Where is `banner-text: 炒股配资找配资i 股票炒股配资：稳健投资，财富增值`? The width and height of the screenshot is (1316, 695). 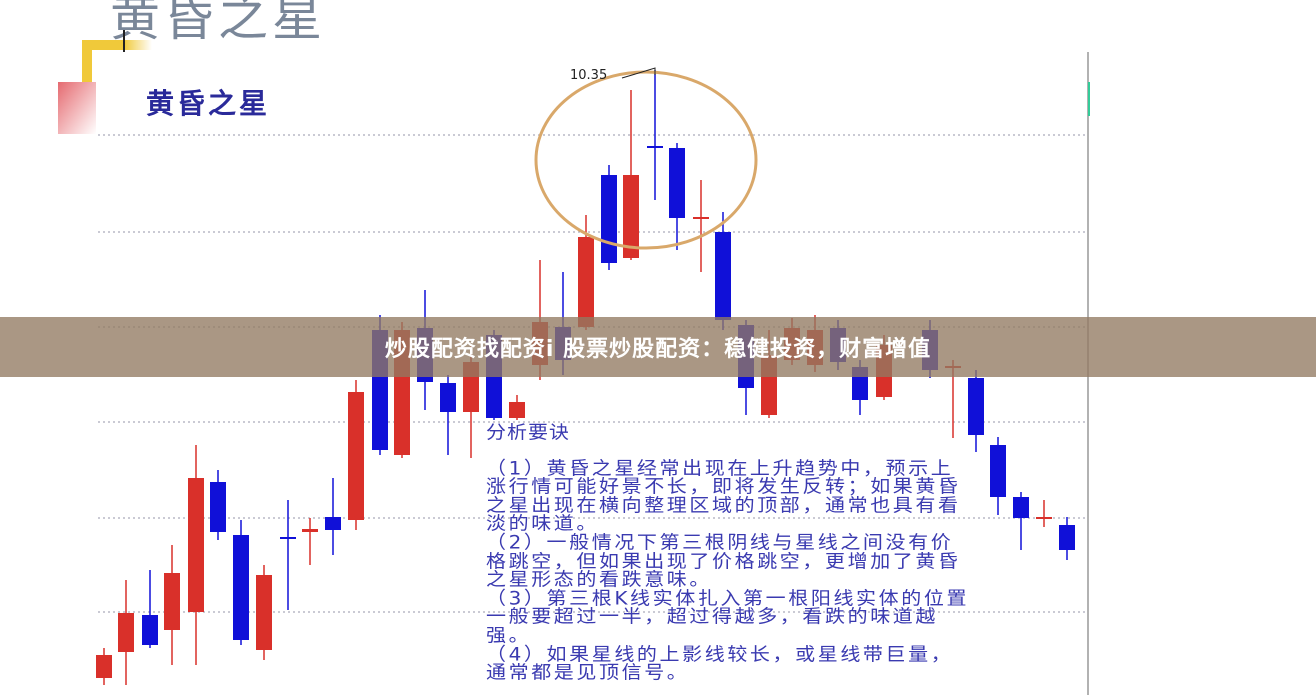 banner-text: 炒股配资找配资i 股票炒股配资：稳健投资，财富增值 is located at coordinates (658, 349).